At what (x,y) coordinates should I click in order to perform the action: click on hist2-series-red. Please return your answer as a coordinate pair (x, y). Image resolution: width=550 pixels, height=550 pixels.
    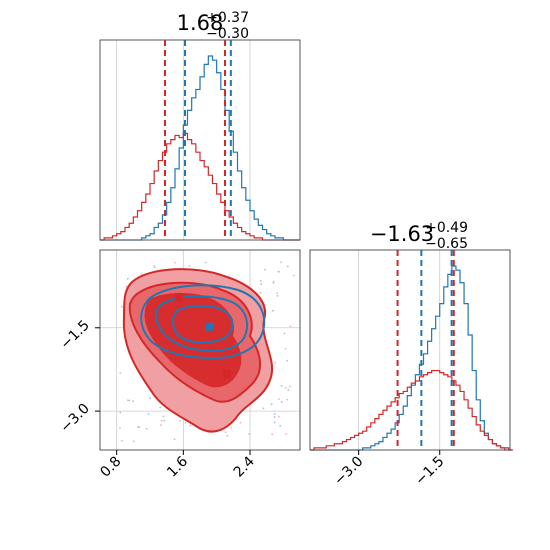
    Looking at the image, I should click on (411, 410).